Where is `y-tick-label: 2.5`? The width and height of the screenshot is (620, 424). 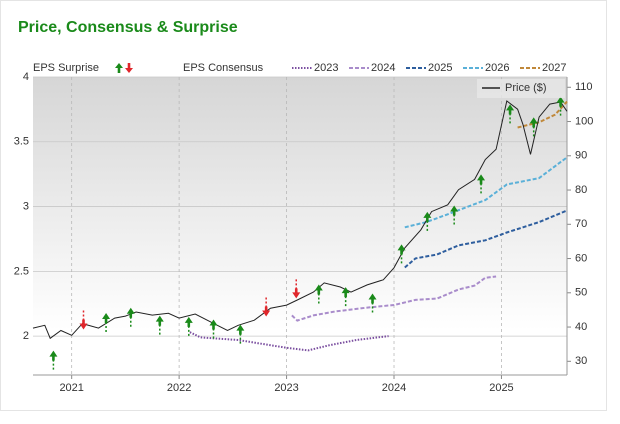
y-tick-label: 2.5 is located at coordinates (21, 271).